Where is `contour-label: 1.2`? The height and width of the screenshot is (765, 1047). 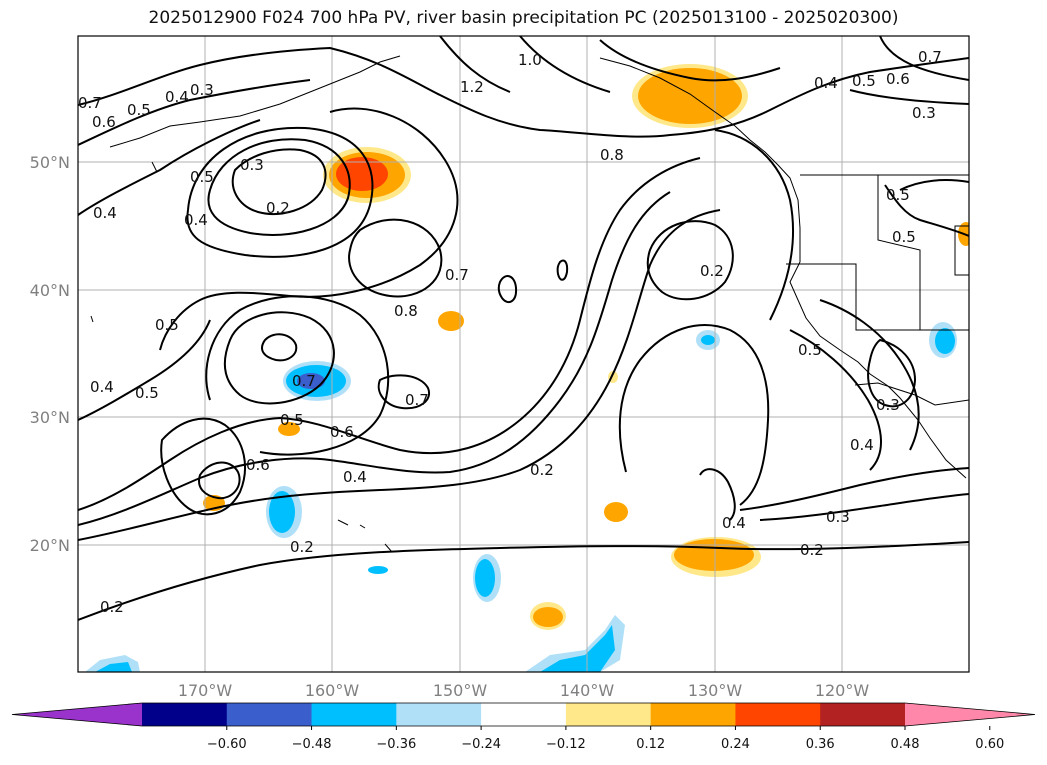
contour-label: 1.2 is located at coordinates (472, 87).